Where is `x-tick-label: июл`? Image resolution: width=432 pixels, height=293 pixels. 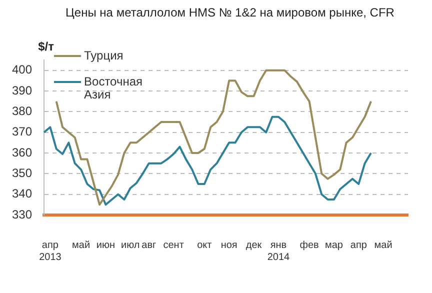 x-tick-label: июл is located at coordinates (130, 245).